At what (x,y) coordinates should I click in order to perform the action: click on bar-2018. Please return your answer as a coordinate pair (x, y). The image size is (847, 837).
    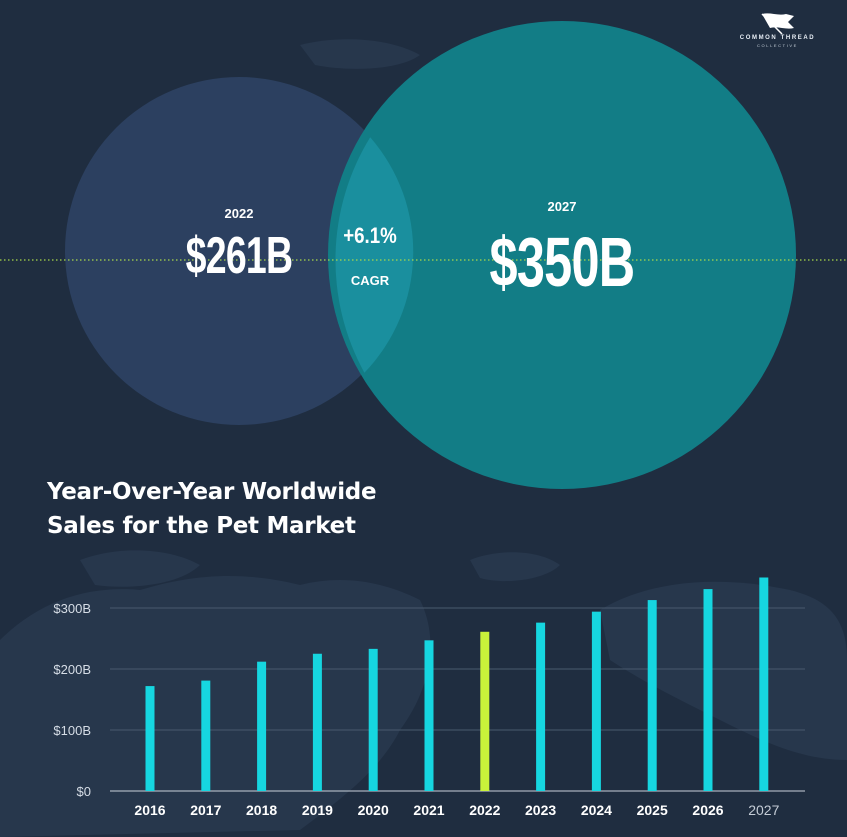
    Looking at the image, I should click on (262, 726).